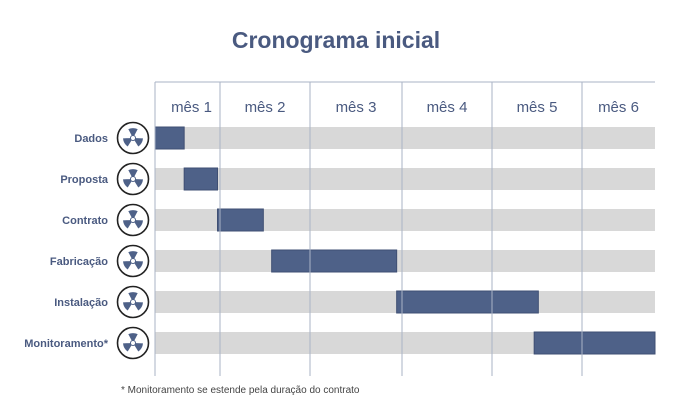  Describe the element at coordinates (618, 107) in the screenshot. I see `column-header-label: mês 6` at that location.